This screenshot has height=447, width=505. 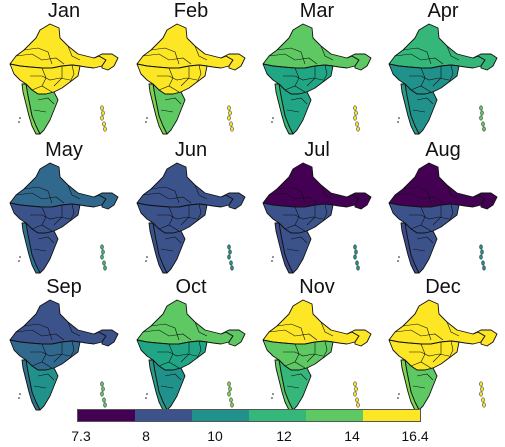 What do you see at coordinates (64, 150) in the screenshot?
I see `month-label: May` at bounding box center [64, 150].